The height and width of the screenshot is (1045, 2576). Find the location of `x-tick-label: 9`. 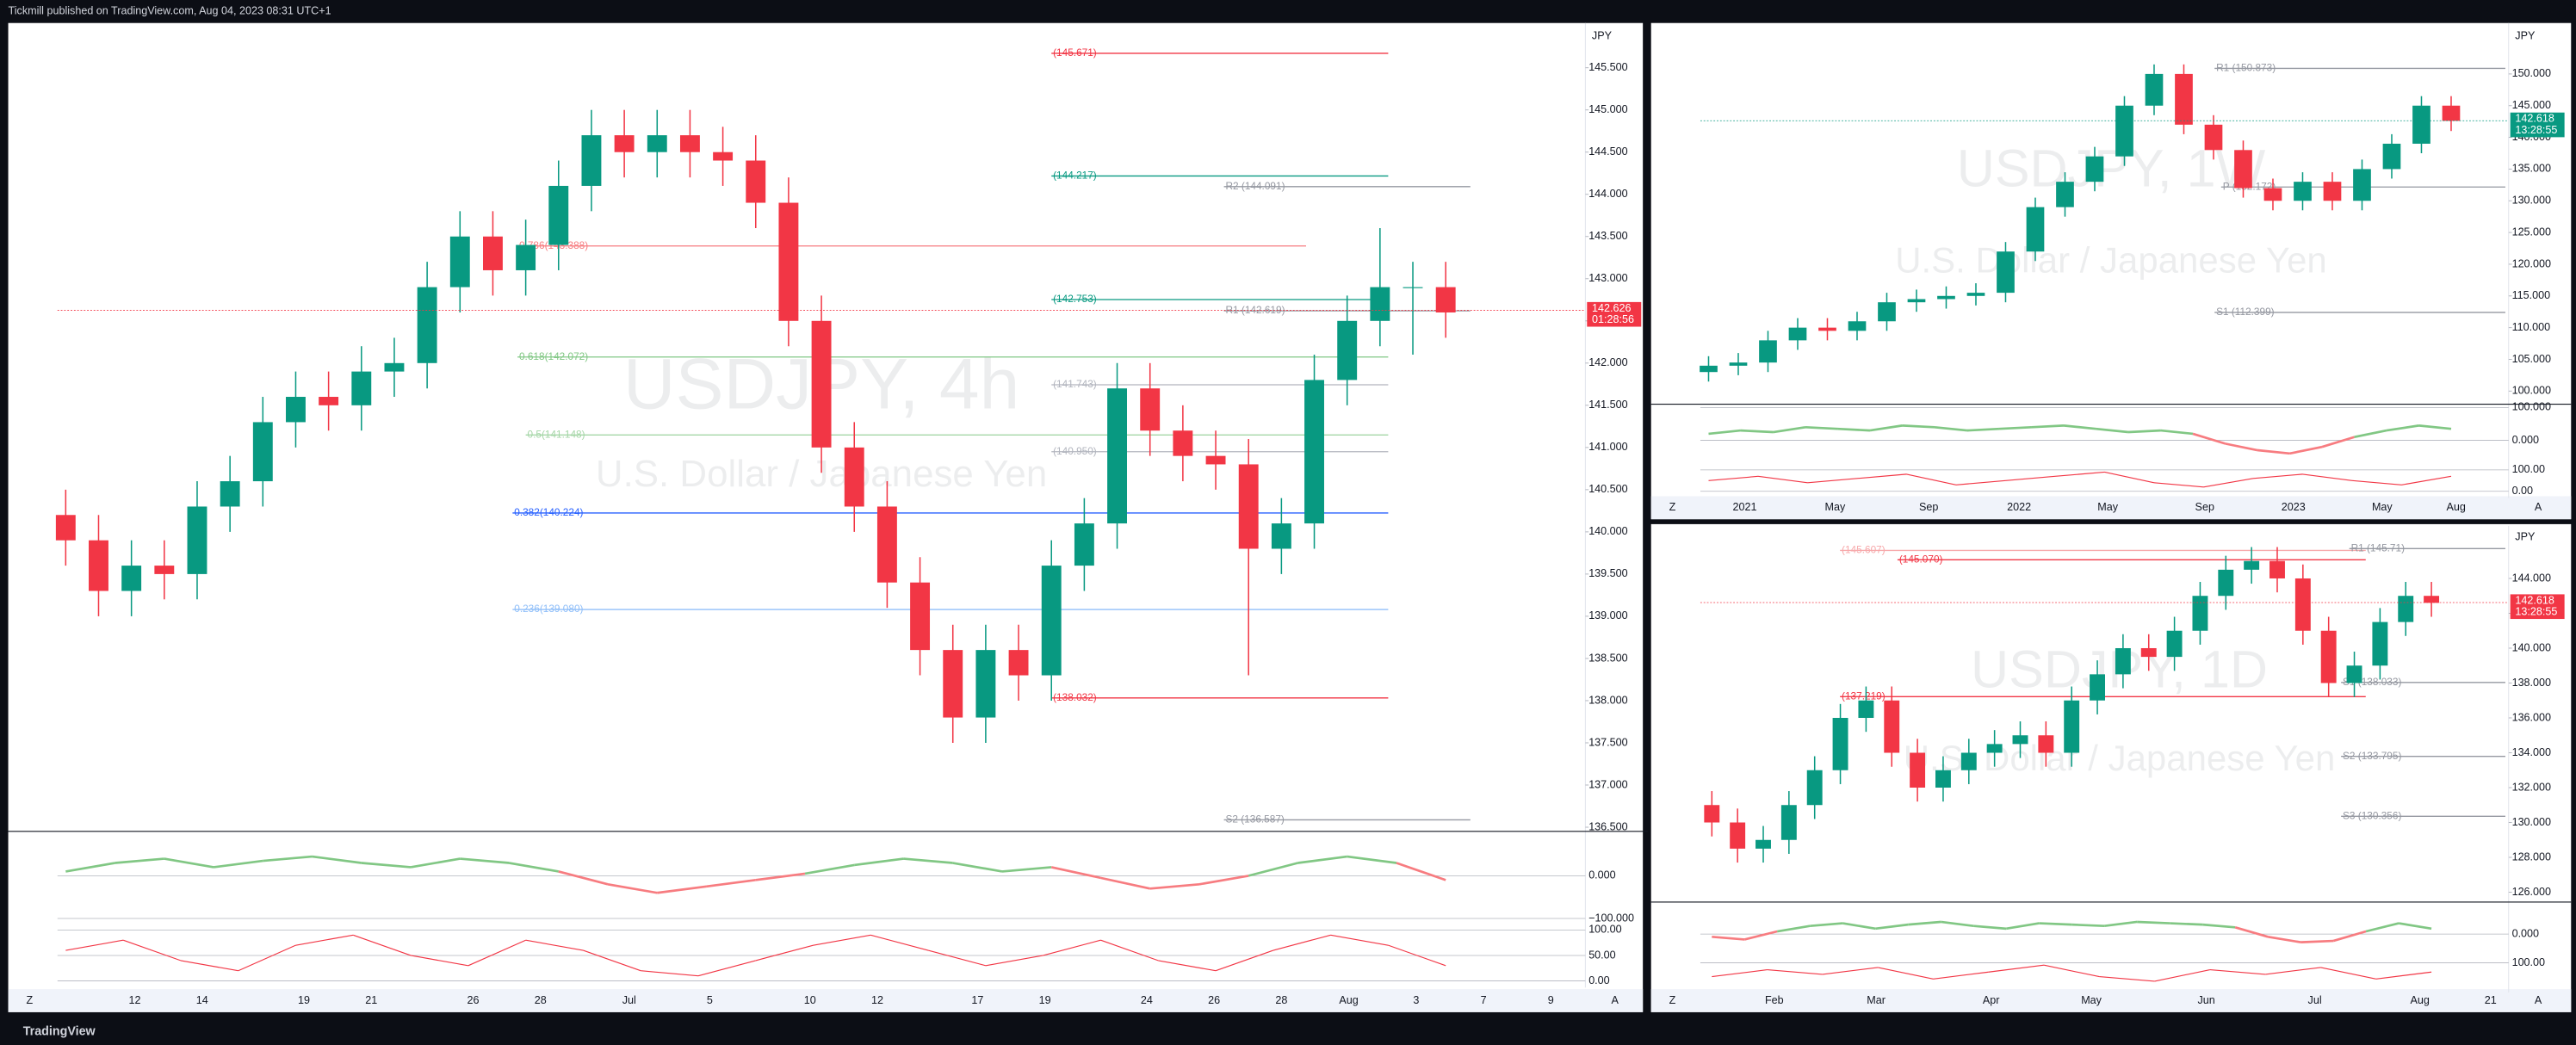

x-tick-label: 9 is located at coordinates (1551, 1000).